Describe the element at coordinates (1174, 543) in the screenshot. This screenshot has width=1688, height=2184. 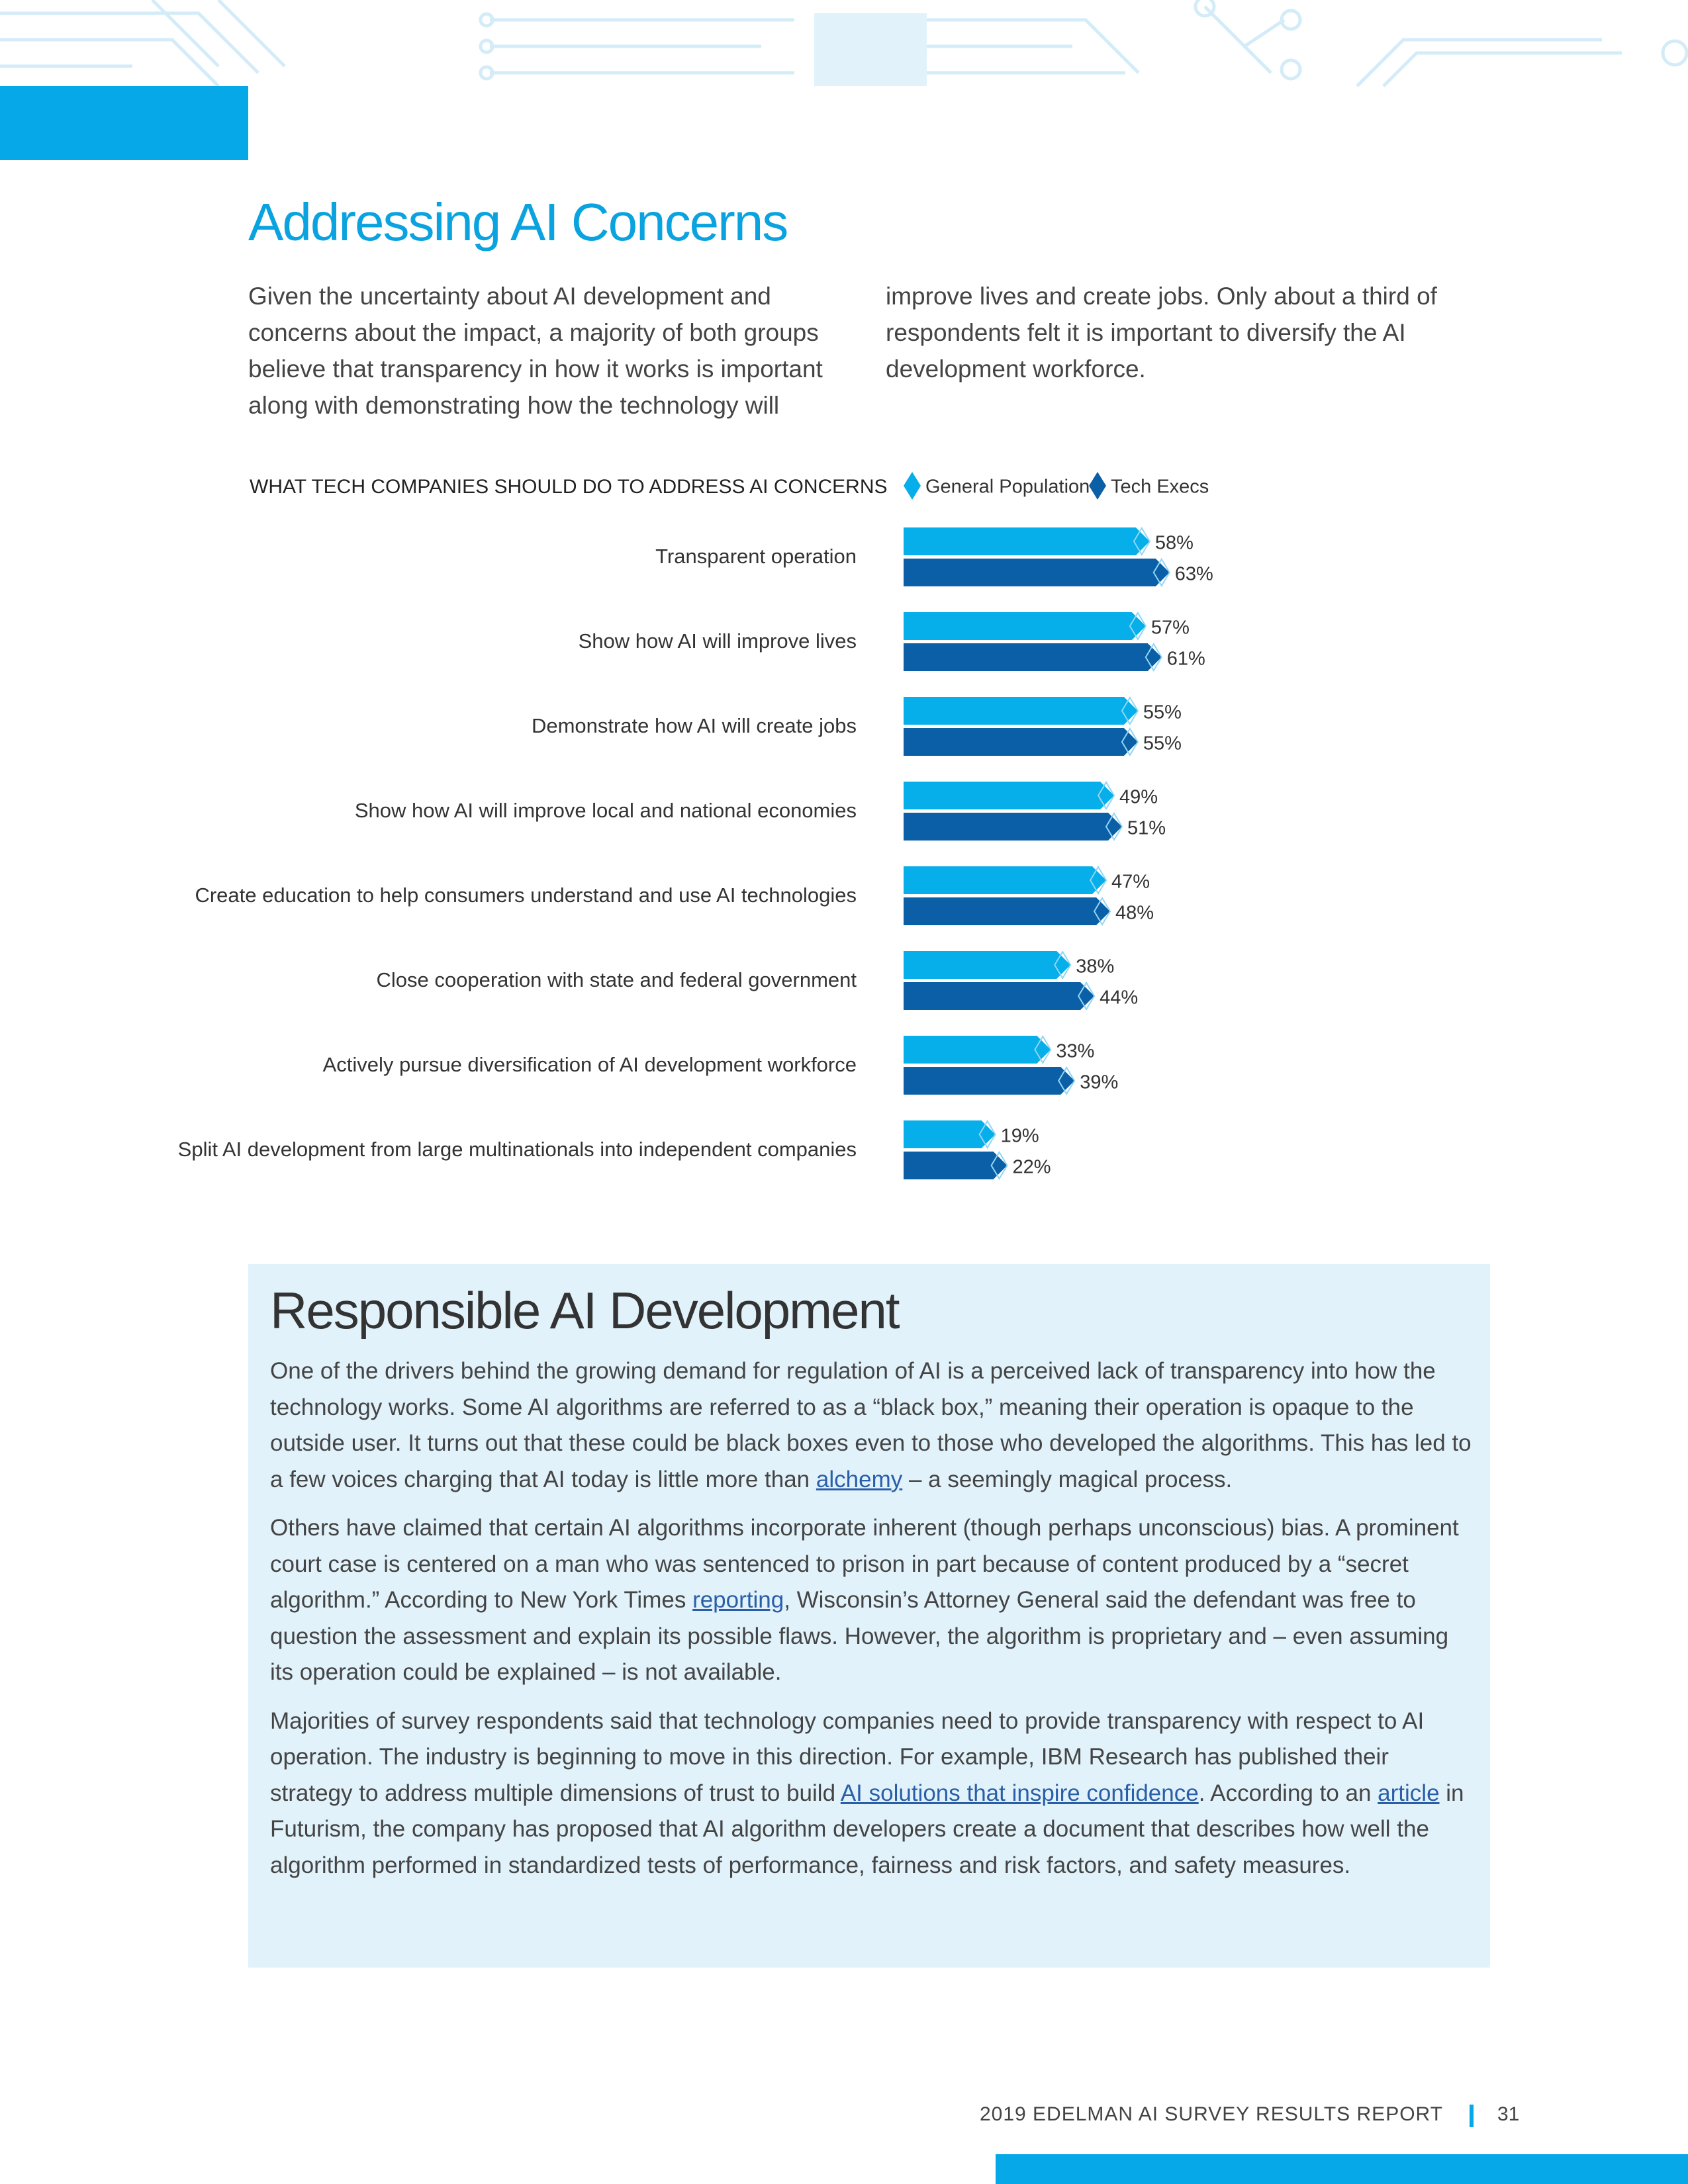
I see `value-label: 58%` at that location.